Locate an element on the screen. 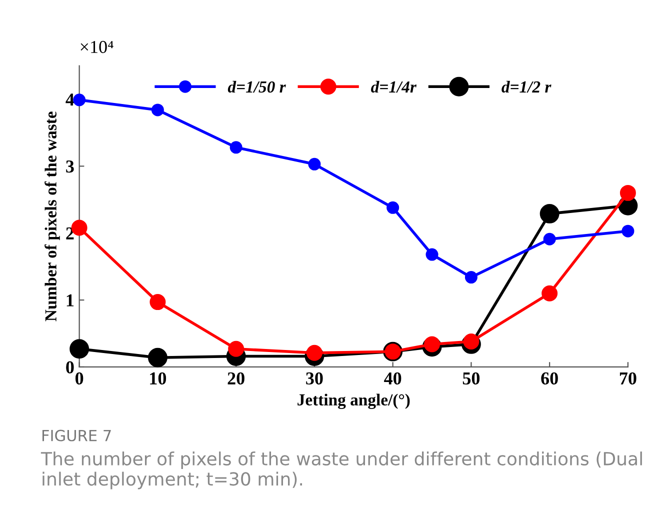  x-tick-label: 20 is located at coordinates (236, 378).